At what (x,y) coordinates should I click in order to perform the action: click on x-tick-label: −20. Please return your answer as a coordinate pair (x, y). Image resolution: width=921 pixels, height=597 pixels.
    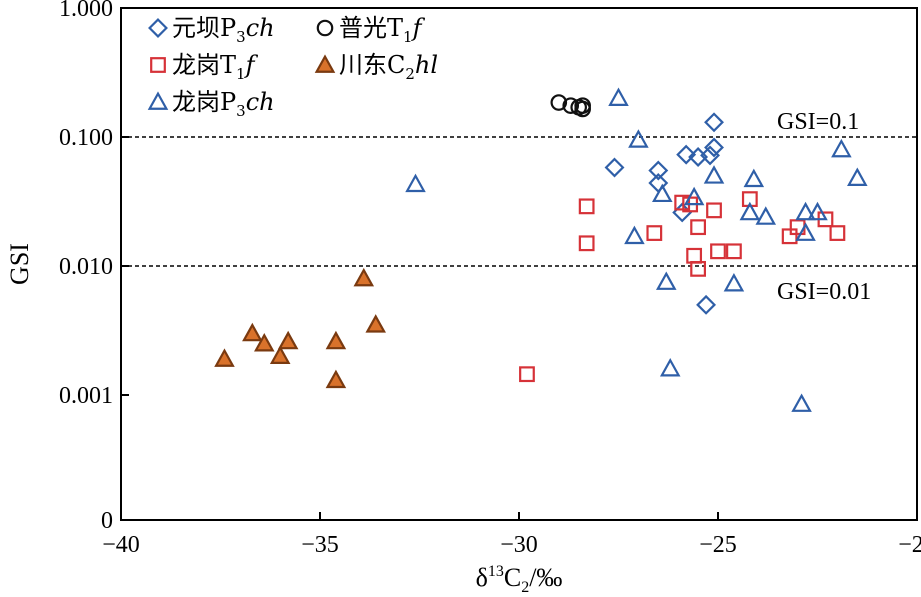
    Looking at the image, I should click on (909, 545).